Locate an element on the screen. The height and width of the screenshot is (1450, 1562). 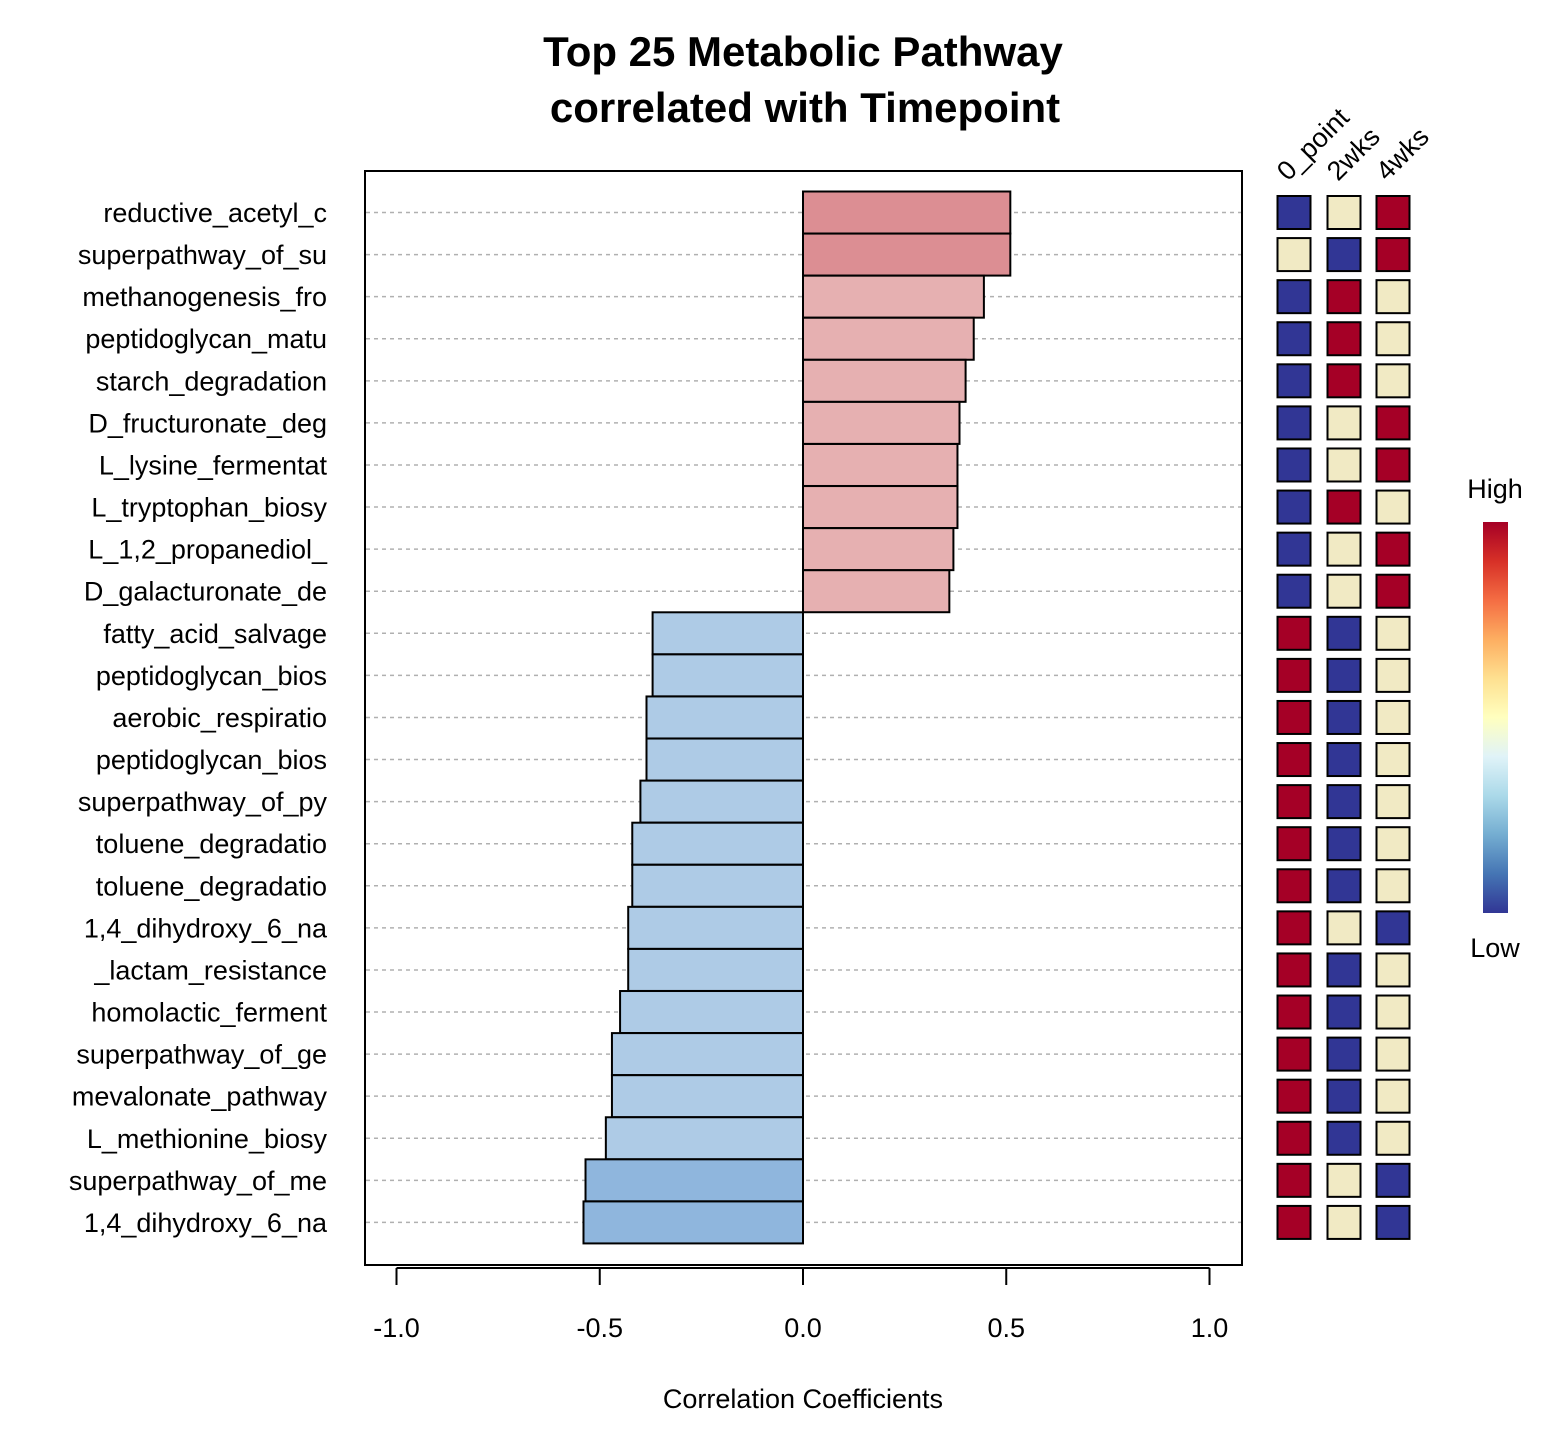
category-label: L_lysine_fermentat is located at coordinates (213, 465).